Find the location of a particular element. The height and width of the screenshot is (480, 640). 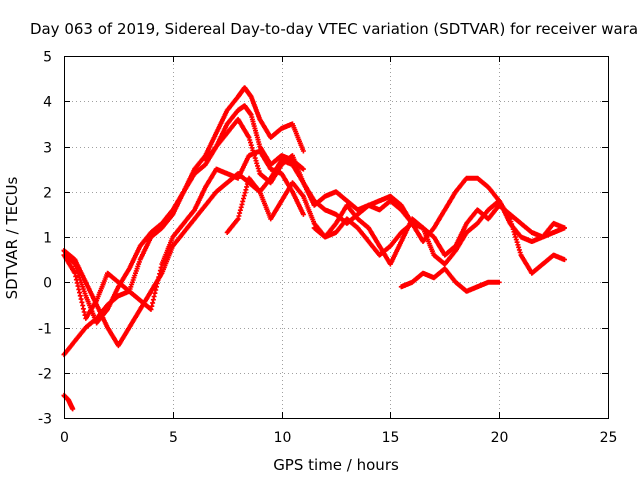

y-tick-label: 0 is located at coordinates (47, 284).